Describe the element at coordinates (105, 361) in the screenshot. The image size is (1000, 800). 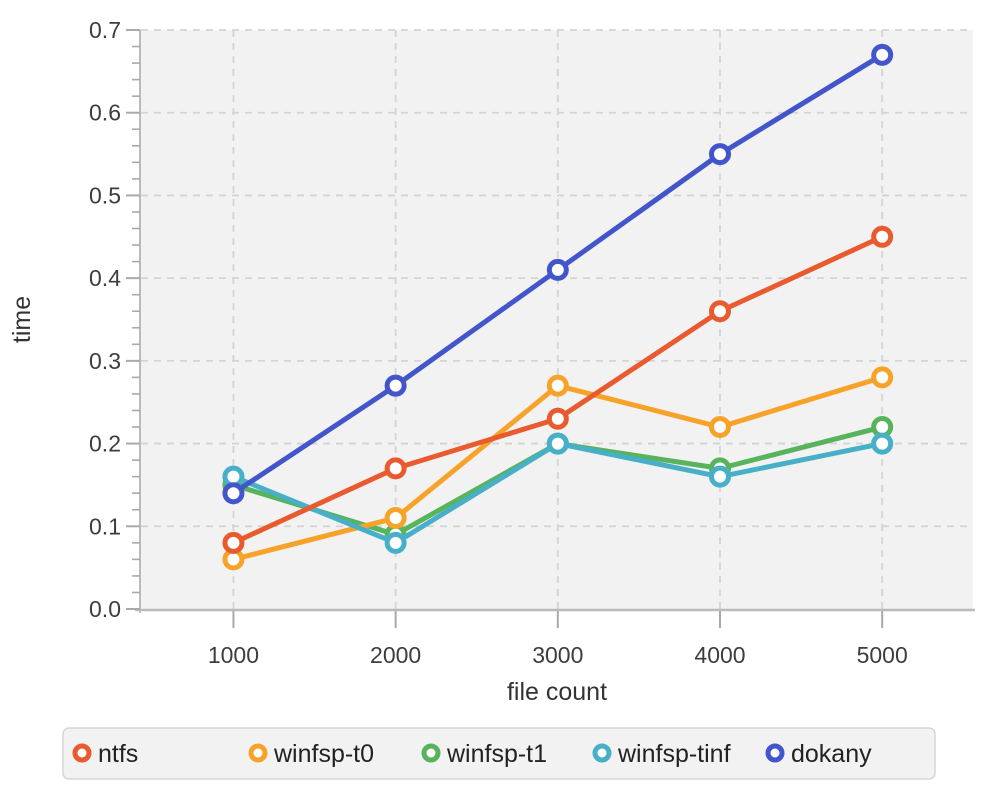
I see `y-tick-label-0.3: 0.3` at that location.